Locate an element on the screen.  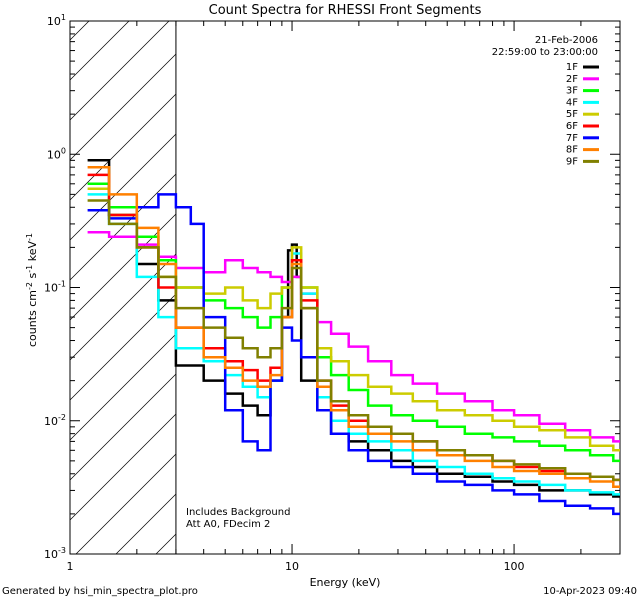
annotation-background: Includes Background is located at coordinates (238, 512).